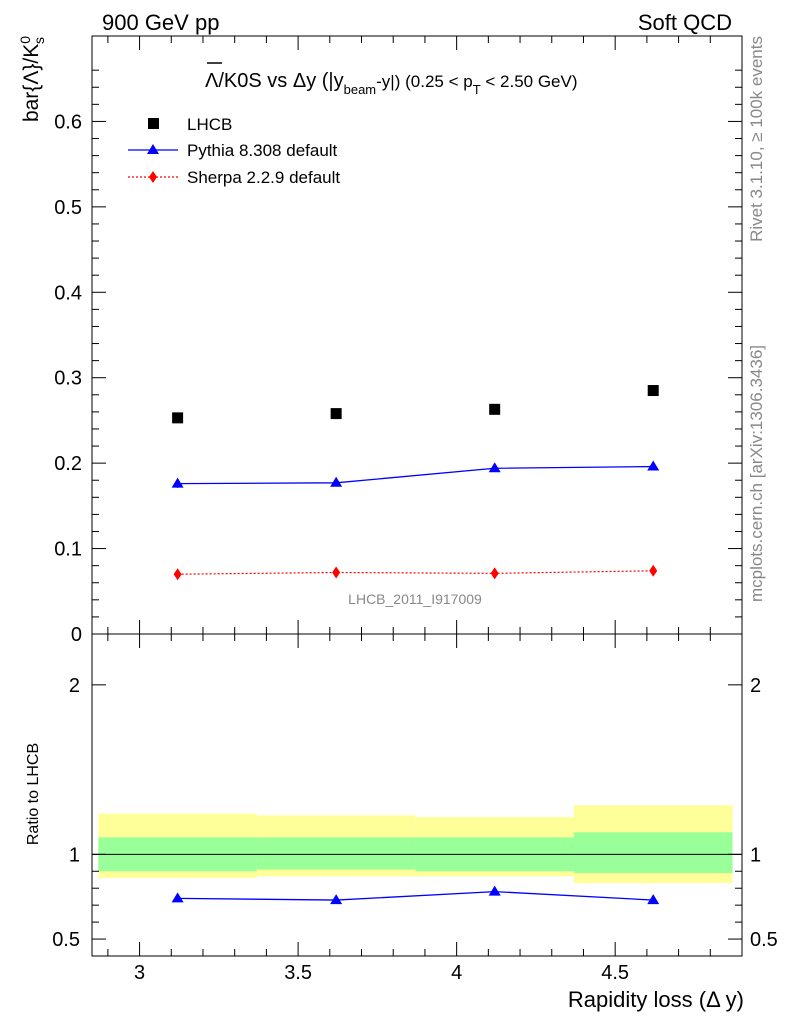  What do you see at coordinates (153, 123) in the screenshot?
I see `legend-lhcb-marker` at bounding box center [153, 123].